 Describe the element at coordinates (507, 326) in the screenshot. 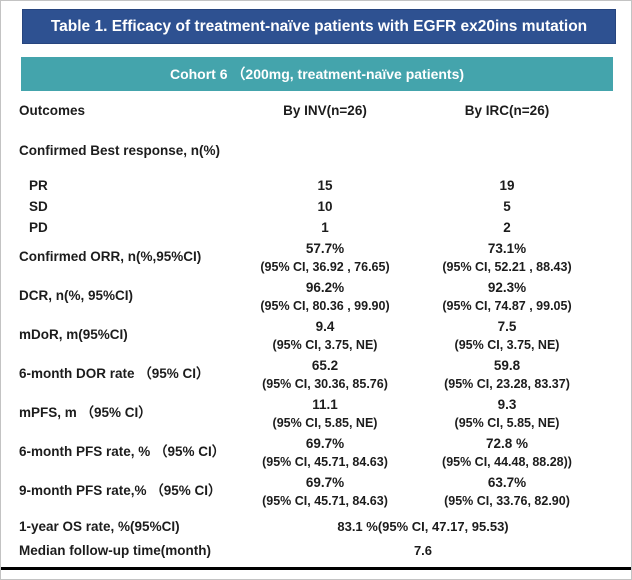

I see `irc-value: 7.5` at that location.